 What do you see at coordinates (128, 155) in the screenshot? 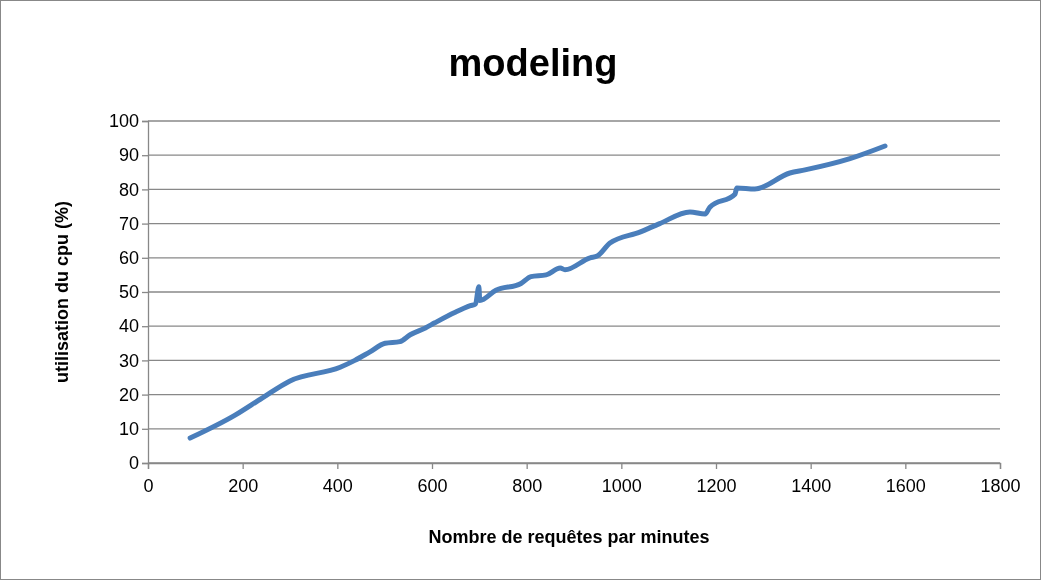
I see `y-tick-label: 90` at bounding box center [128, 155].